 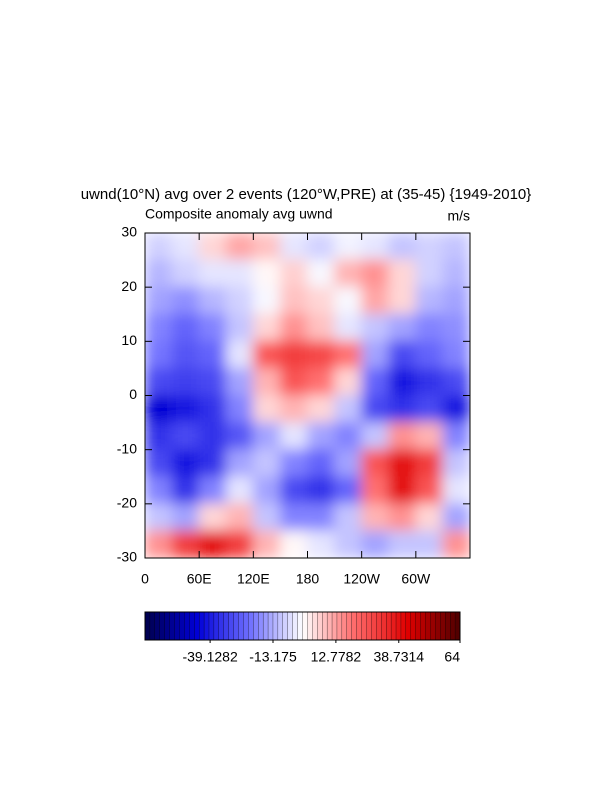 What do you see at coordinates (253, 579) in the screenshot?
I see `x-tick-label: 120E` at bounding box center [253, 579].